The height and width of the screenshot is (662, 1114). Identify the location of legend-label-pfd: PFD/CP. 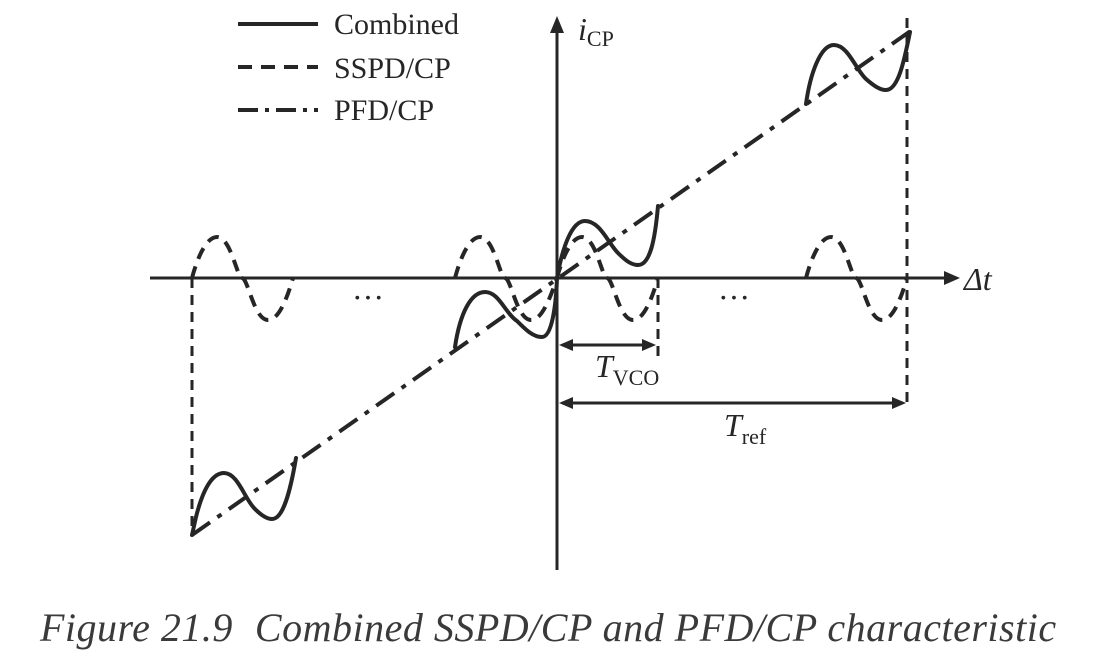
(384, 110).